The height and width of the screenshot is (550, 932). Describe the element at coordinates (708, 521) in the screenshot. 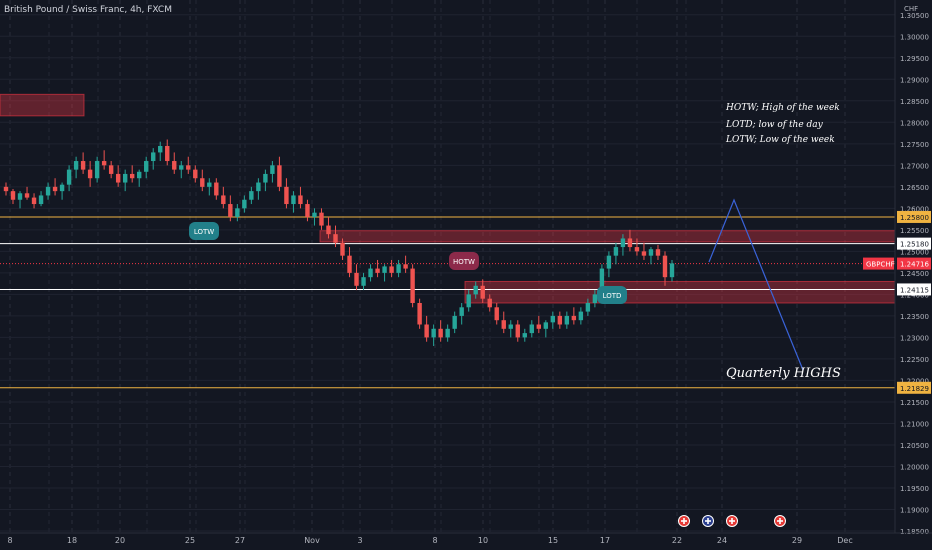

I see `flag-gb-icon` at that location.